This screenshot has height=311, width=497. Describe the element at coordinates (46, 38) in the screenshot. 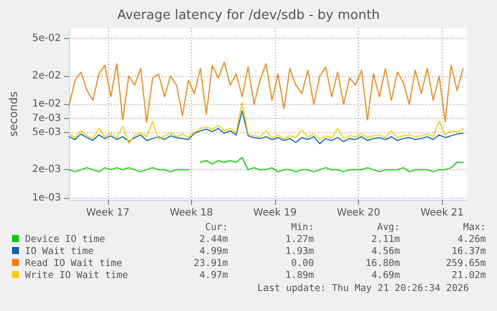

I see `y-tick-label: 5e-02` at that location.